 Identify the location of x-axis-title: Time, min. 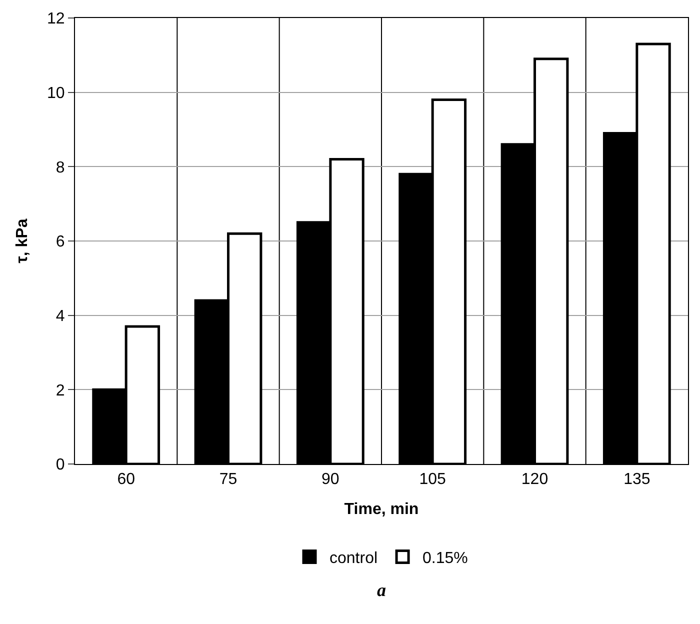
(381, 509).